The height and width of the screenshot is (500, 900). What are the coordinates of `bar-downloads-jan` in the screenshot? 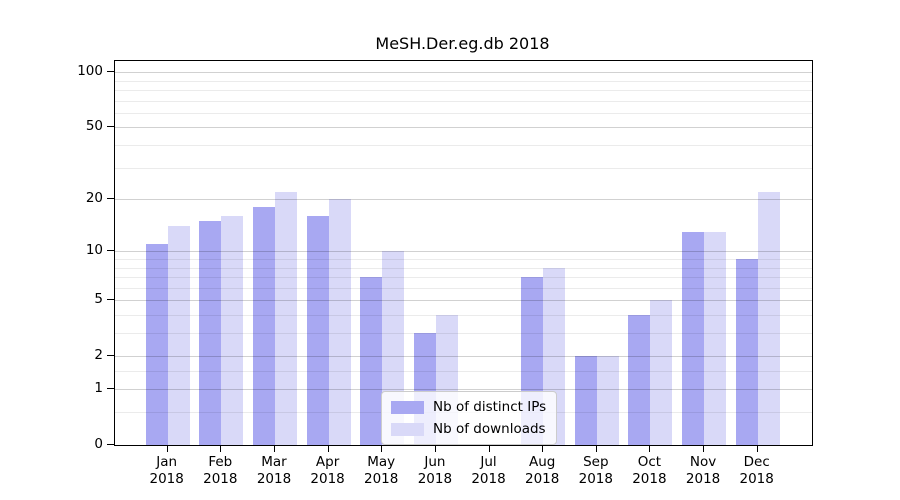 It's located at (178, 335).